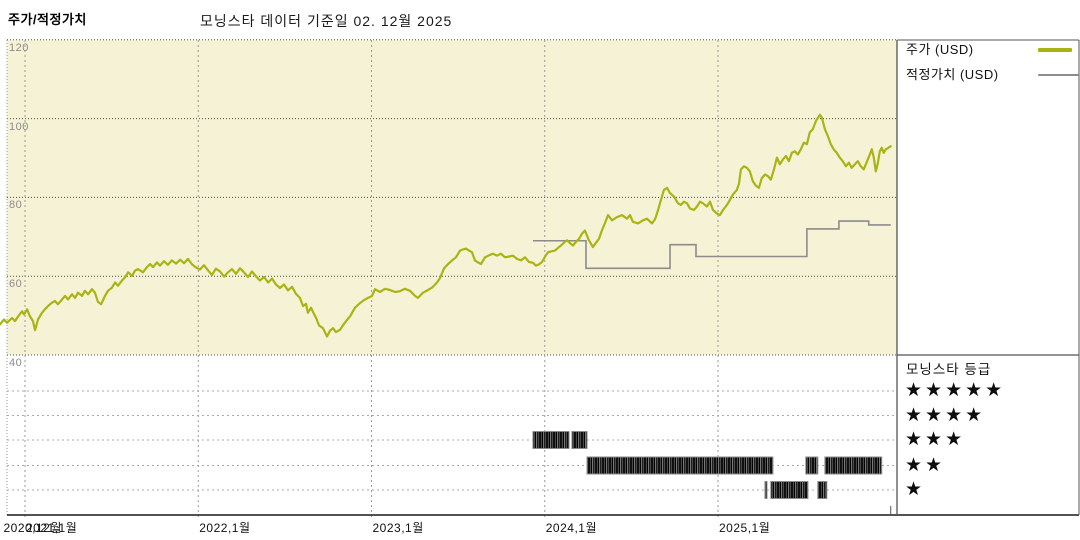  I want to click on x-tick-label: 2020,12월, so click(32, 528).